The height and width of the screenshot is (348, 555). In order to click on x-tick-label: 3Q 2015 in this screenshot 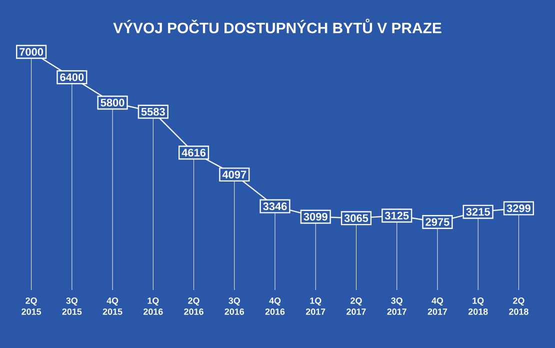, I will do `click(72, 306)`.